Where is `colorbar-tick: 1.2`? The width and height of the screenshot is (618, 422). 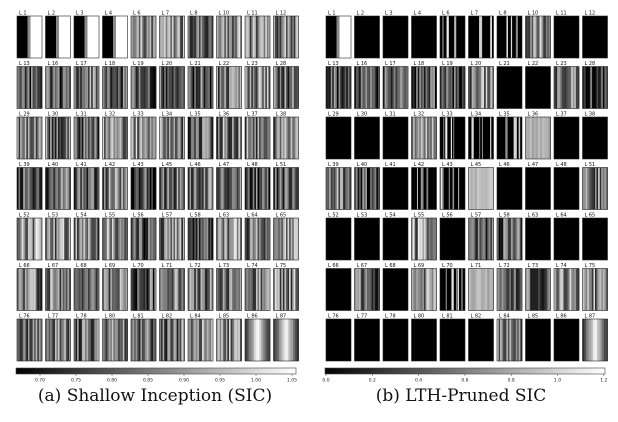 colorbar-tick: 1.2 is located at coordinates (603, 381).